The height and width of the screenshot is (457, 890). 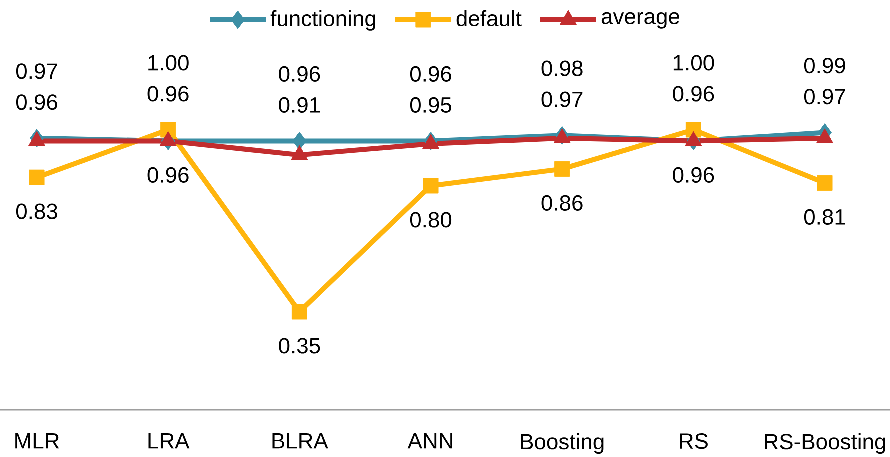 I want to click on x-tick-label: BLRA, so click(x=300, y=441).